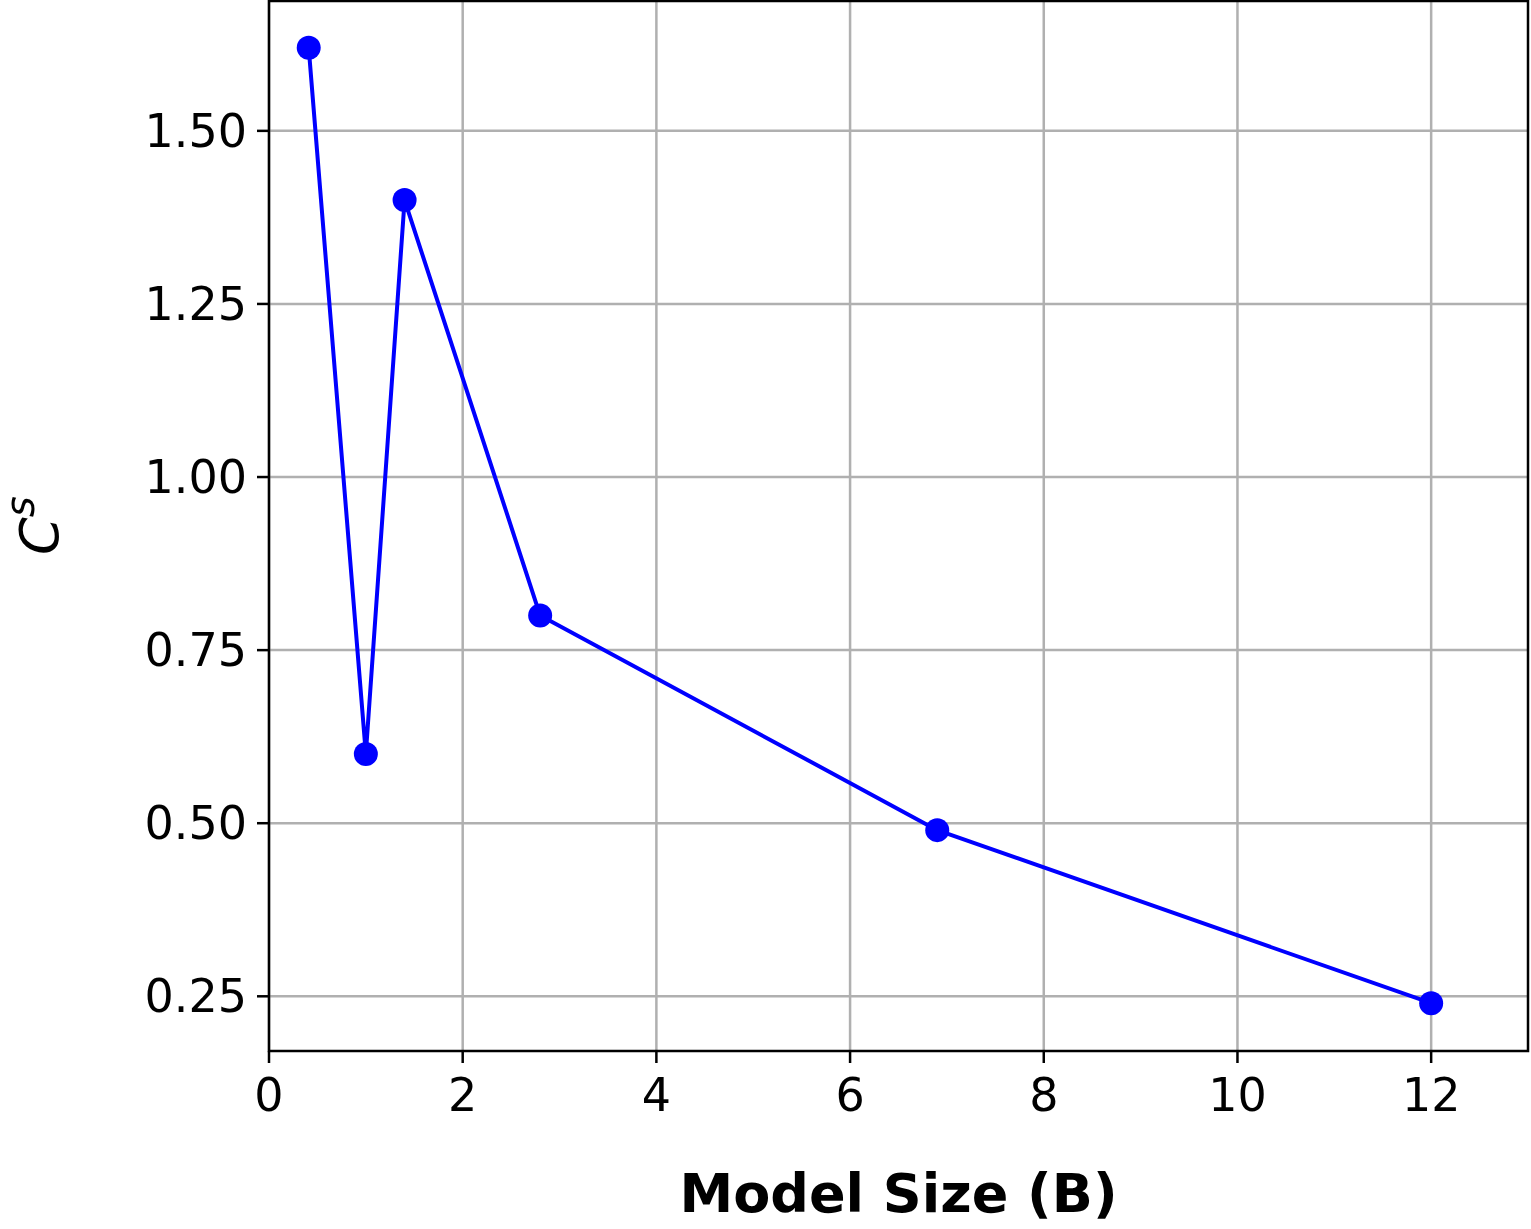 This screenshot has height=1229, width=1531. Describe the element at coordinates (195, 996) in the screenshot. I see `y-tick-label: 0.25` at that location.